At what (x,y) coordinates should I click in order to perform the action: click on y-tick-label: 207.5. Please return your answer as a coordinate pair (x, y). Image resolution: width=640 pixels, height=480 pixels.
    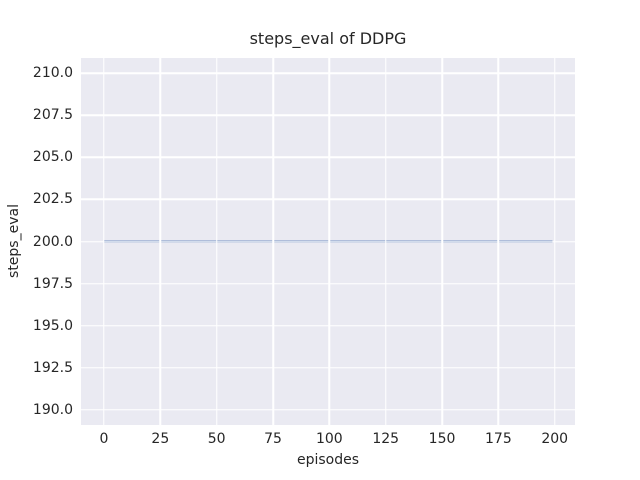
    Looking at the image, I should click on (52, 115).